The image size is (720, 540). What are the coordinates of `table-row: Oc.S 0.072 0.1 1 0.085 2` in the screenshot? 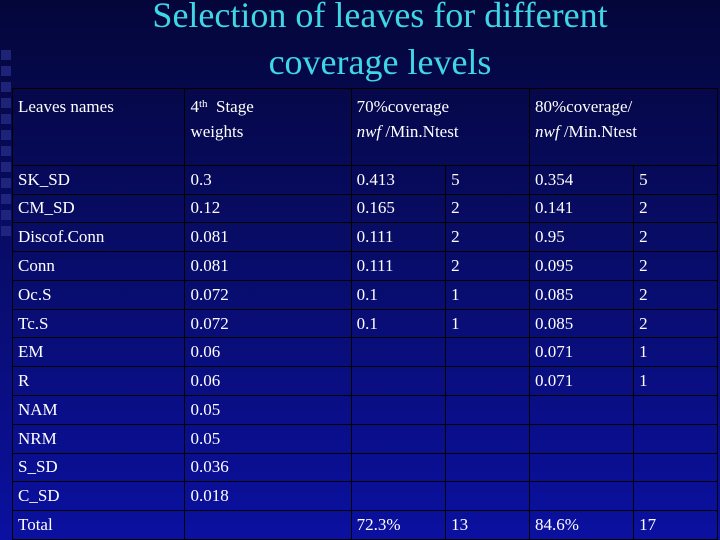 It's located at (364, 294).